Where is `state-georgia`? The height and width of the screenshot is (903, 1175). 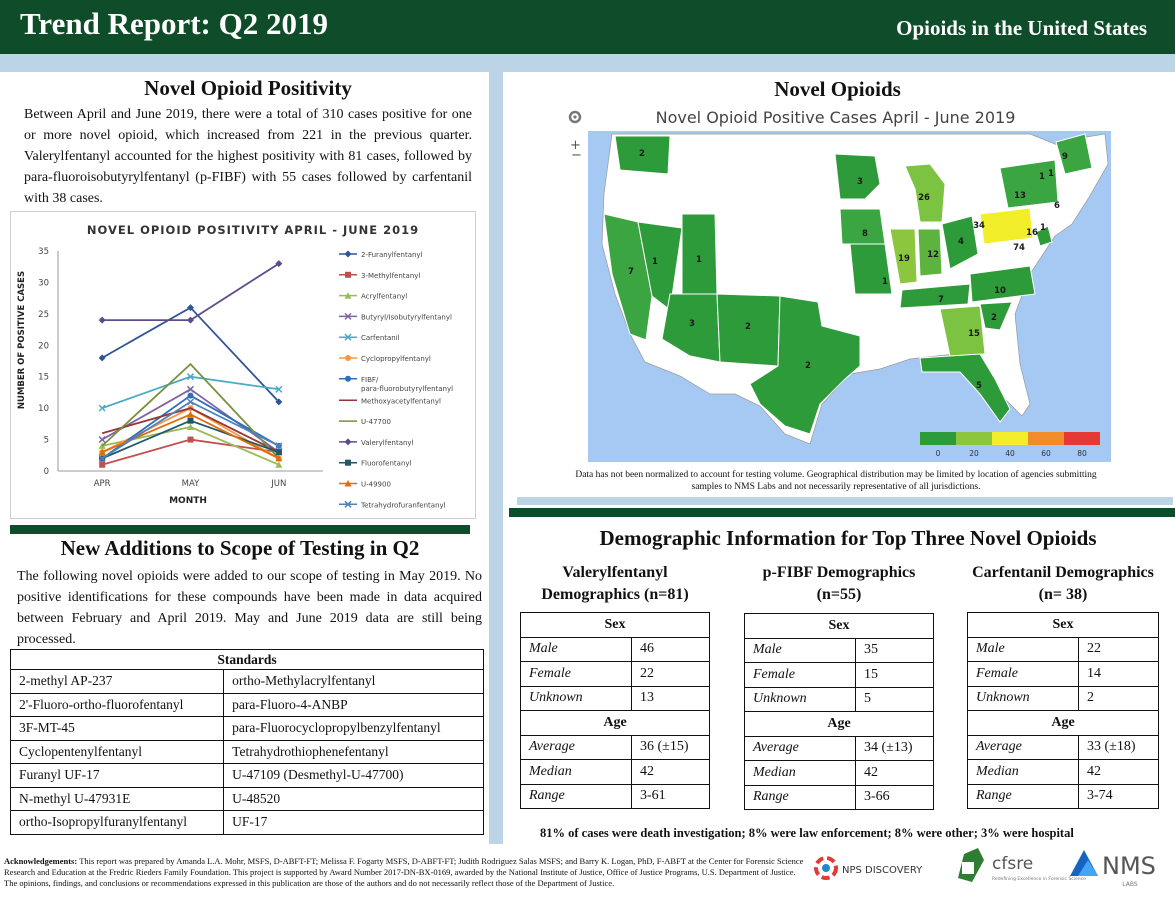
state-georgia is located at coordinates (962, 331).